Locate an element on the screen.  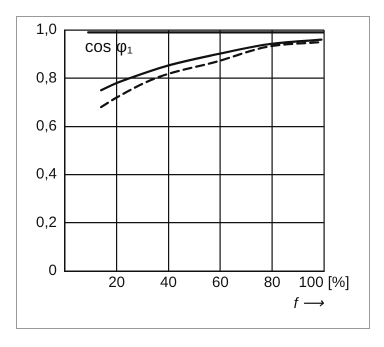
annotation: cos φ₁ is located at coordinates (109, 46).